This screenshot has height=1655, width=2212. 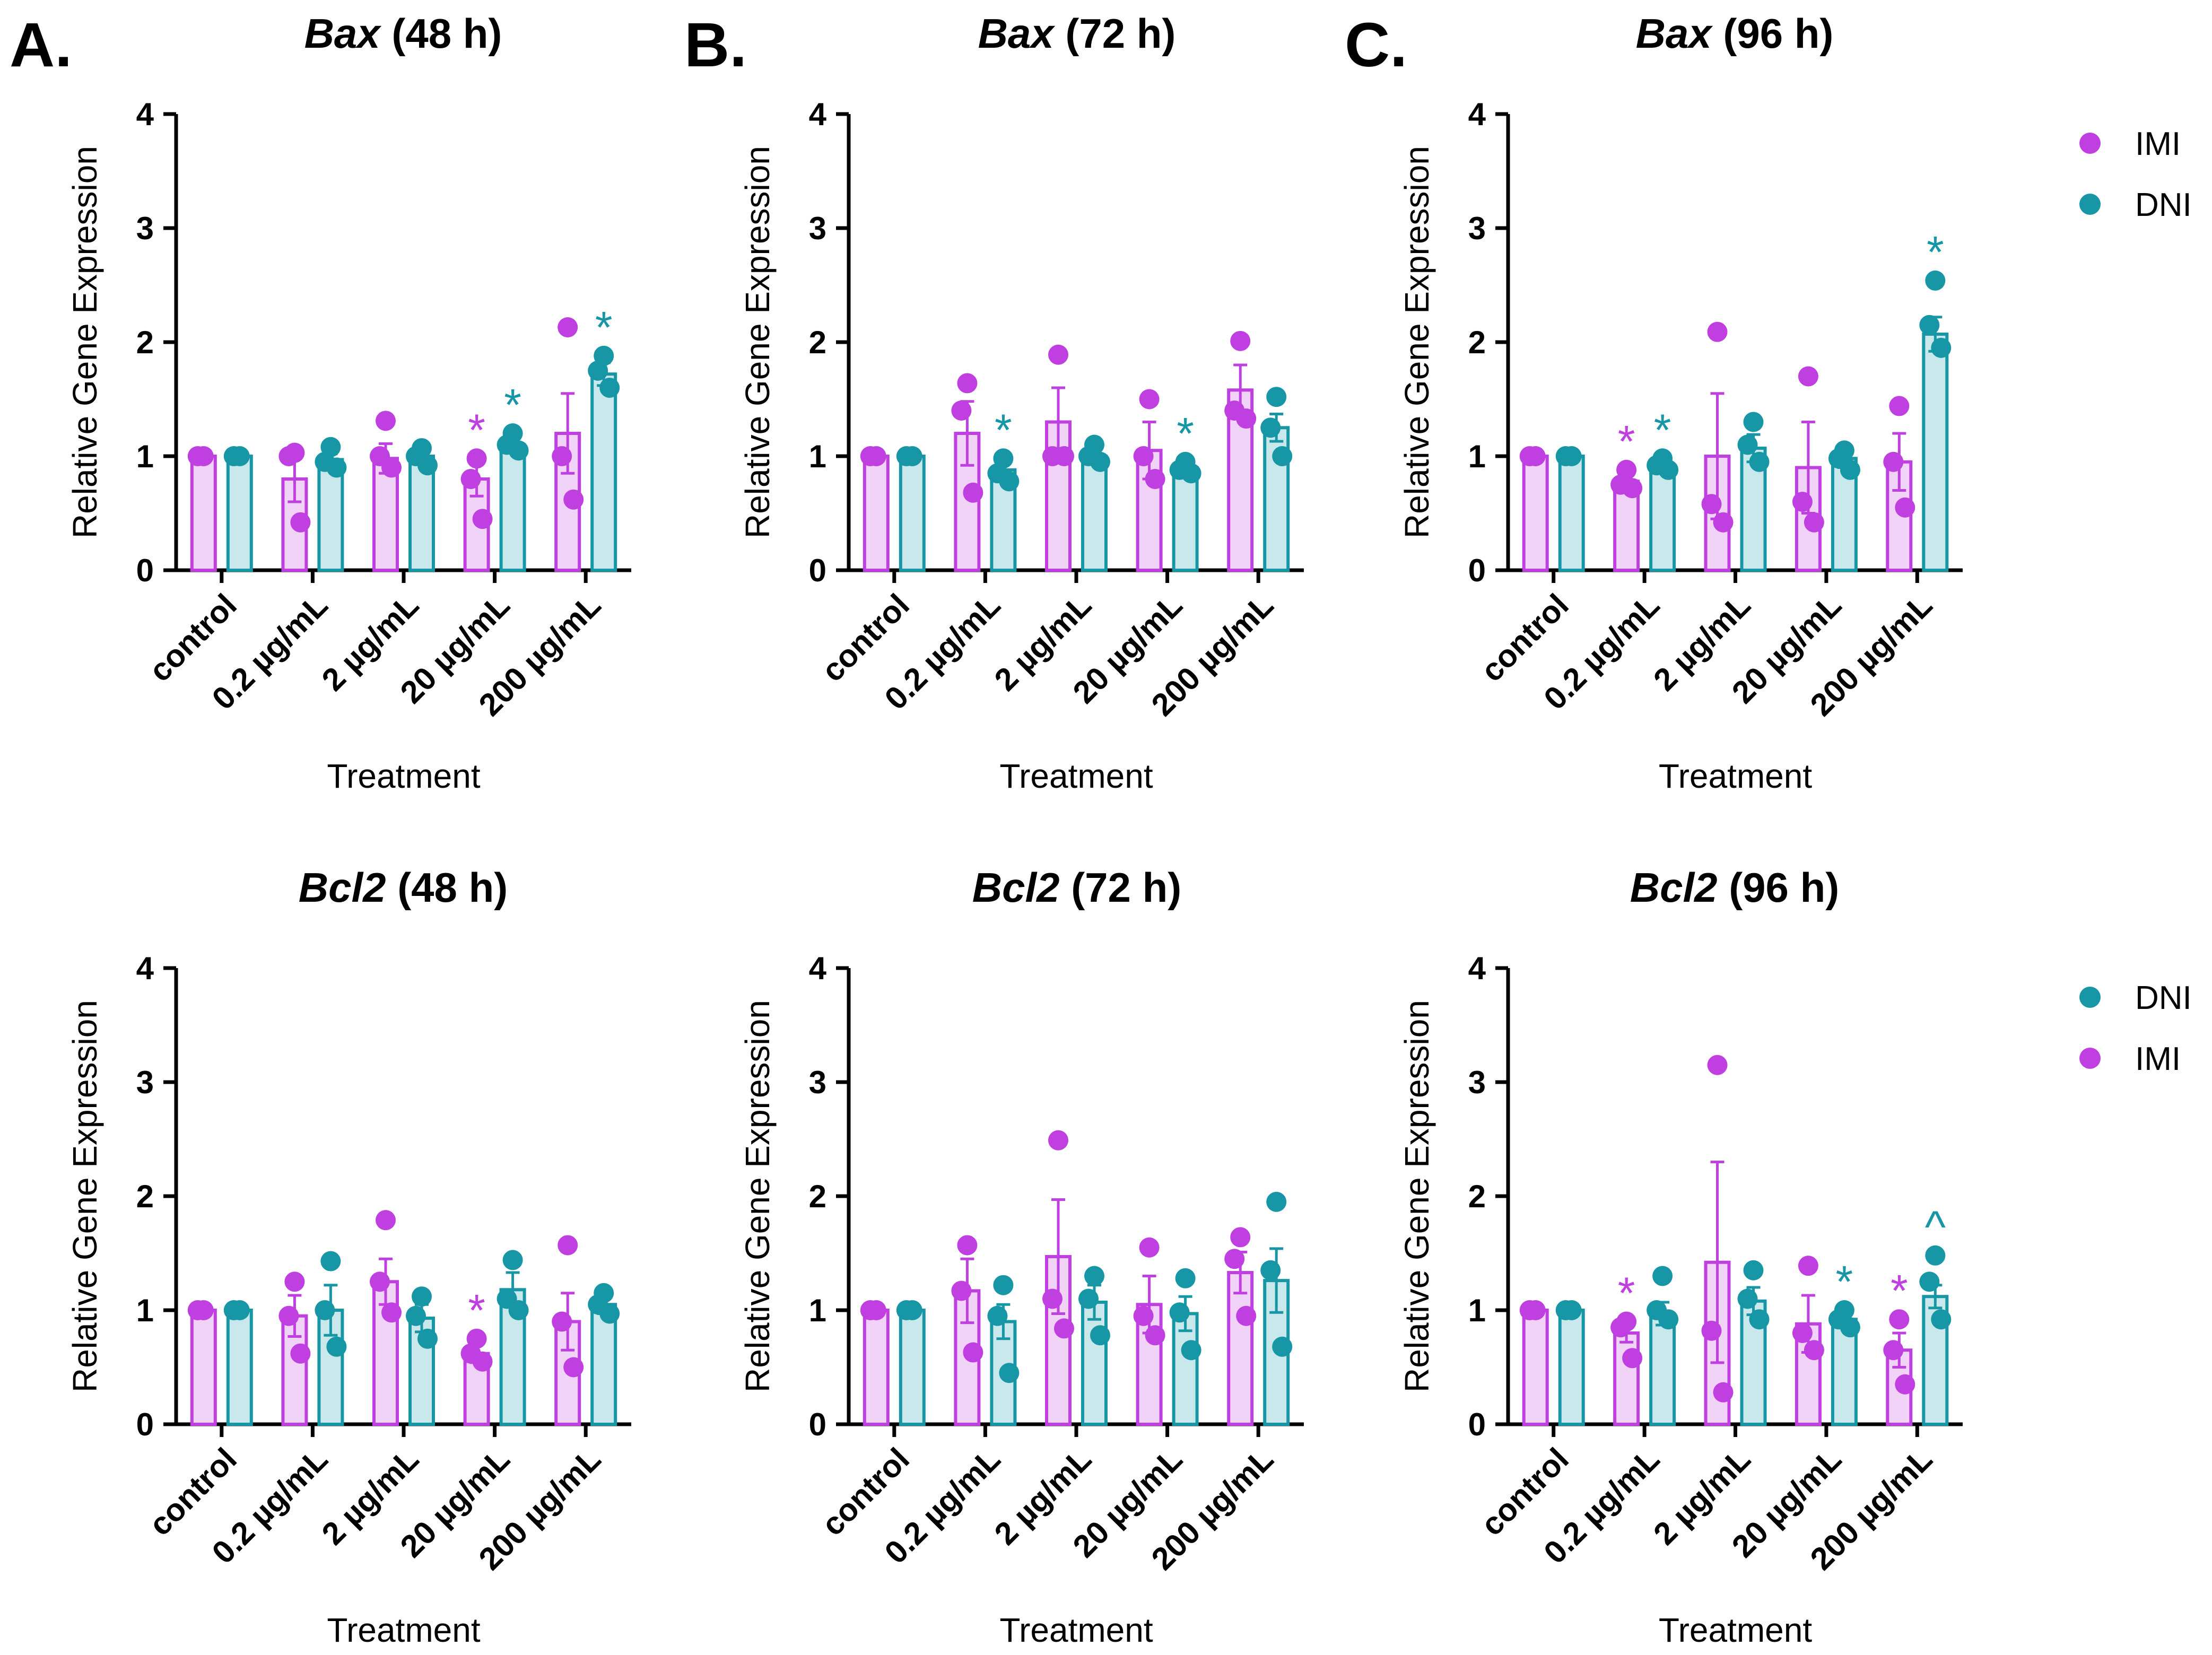 I want to click on chart-title: Bax (48 h), so click(x=403, y=33).